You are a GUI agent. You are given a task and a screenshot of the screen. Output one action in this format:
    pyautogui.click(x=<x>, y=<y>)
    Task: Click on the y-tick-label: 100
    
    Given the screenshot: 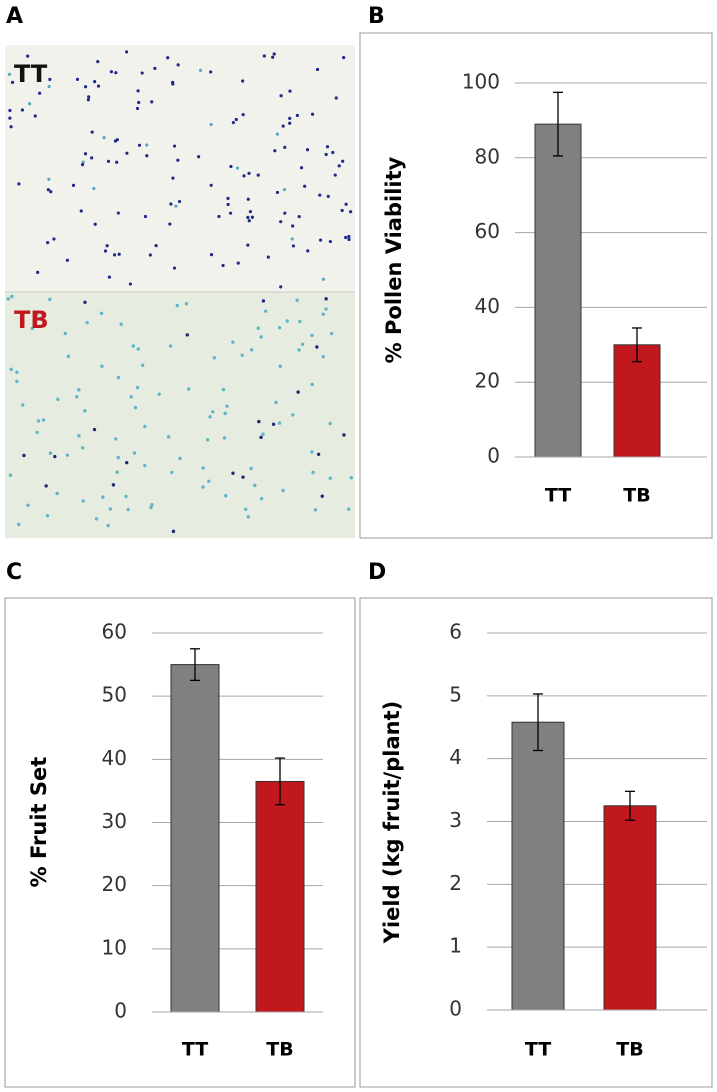 What is the action you would take?
    pyautogui.click(x=481, y=82)
    